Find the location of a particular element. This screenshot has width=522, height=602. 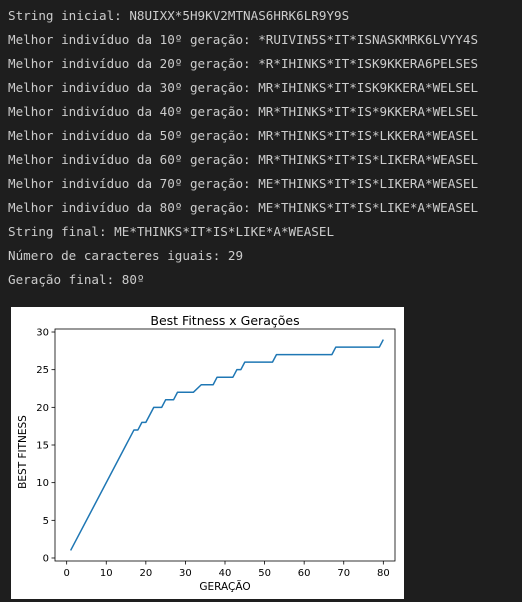

output-line-final-generation: Geração final: 80º is located at coordinates (76, 279).